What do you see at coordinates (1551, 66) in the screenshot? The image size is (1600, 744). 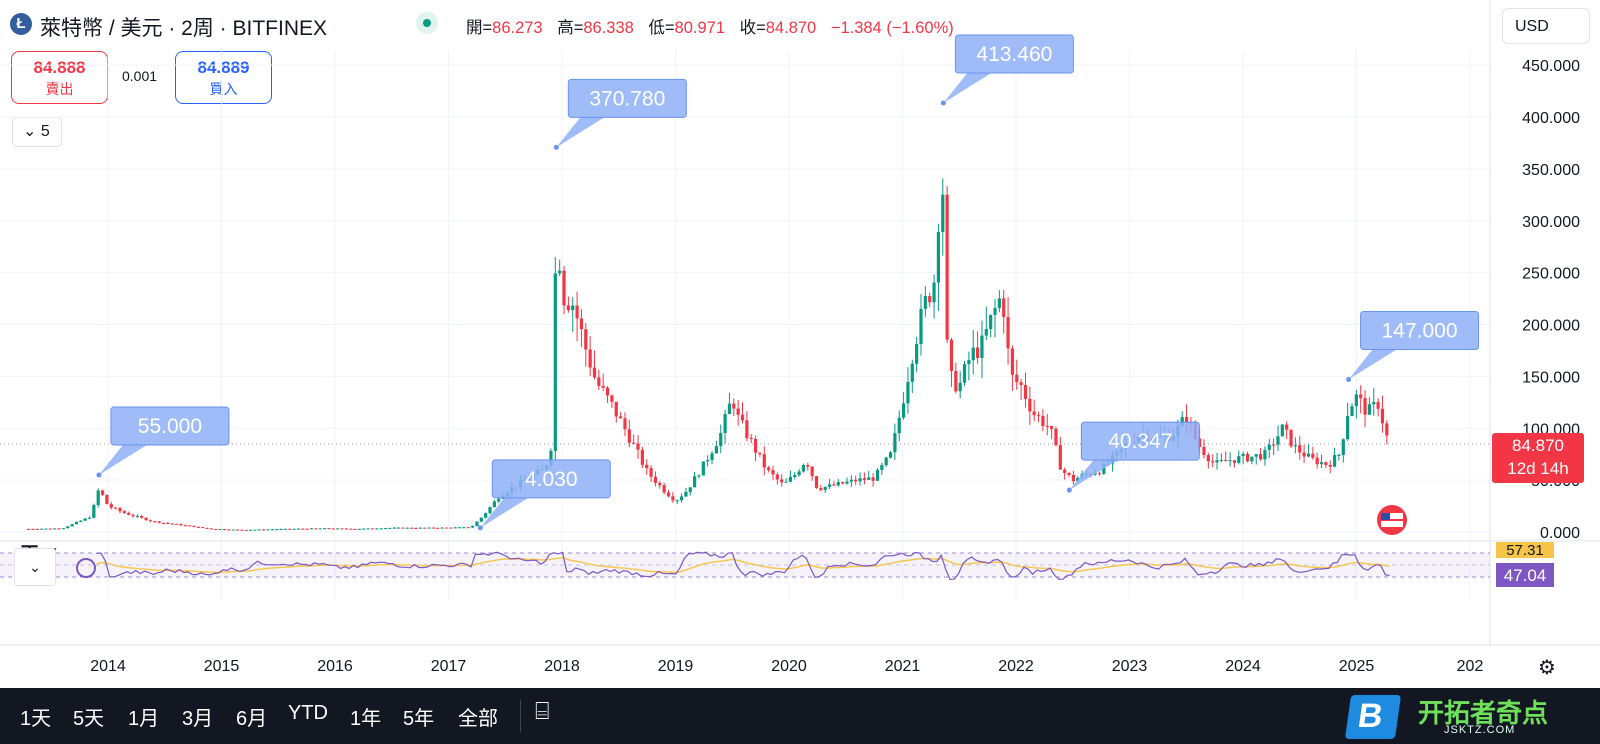 I see `price-tick-label: 450.000` at bounding box center [1551, 66].